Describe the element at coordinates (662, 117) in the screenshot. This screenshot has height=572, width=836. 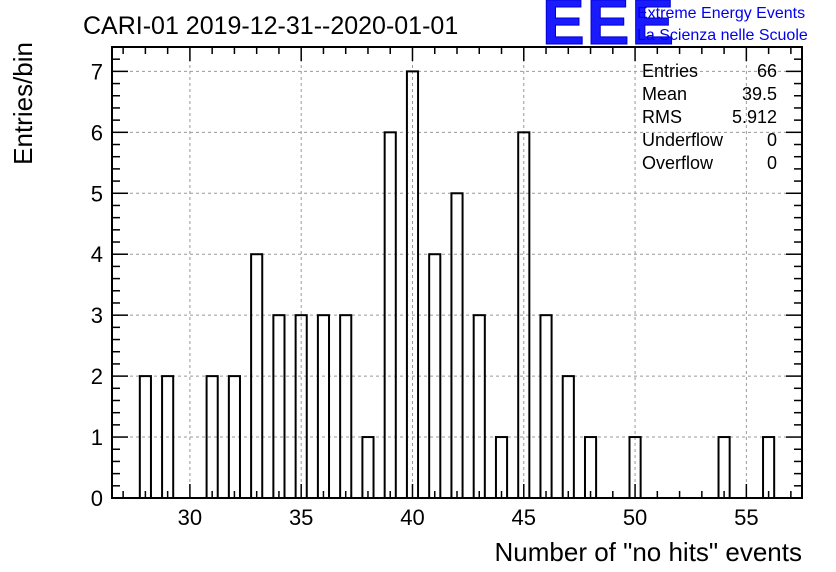
I see `stats-label: RMS` at that location.